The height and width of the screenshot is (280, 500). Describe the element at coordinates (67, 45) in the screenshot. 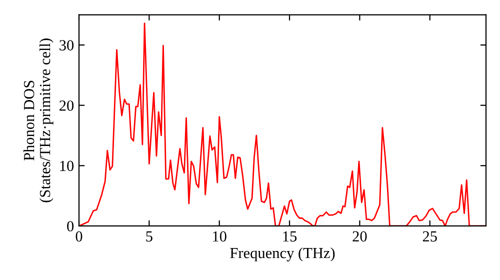

I see `y-tick-label: 30` at that location.